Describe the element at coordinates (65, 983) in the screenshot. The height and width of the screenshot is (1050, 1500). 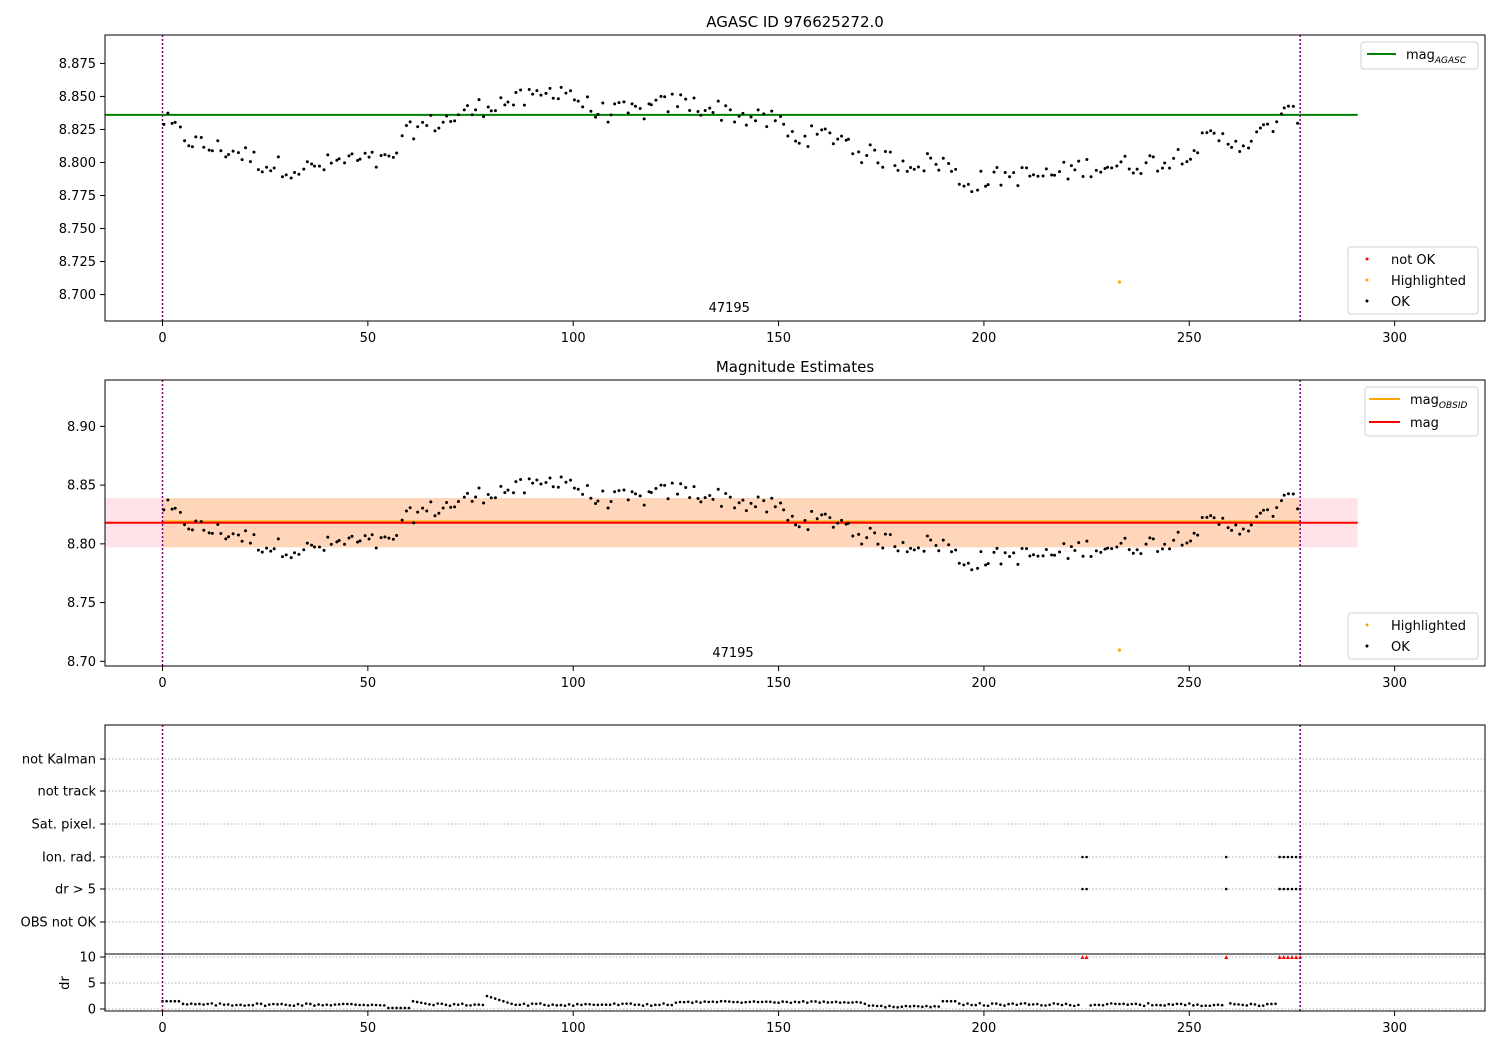
I see `dr-axis-label: dr` at that location.